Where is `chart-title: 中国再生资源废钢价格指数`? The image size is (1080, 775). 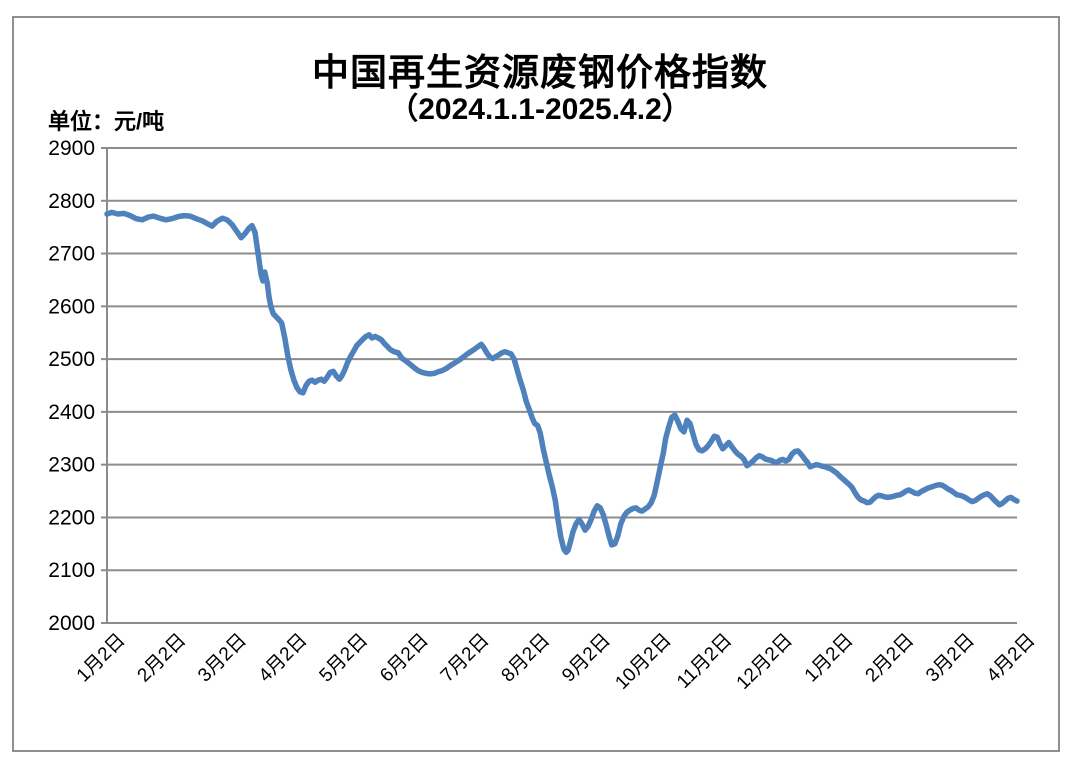
chart-title: 中国再生资源废钢价格指数 is located at coordinates (540, 73).